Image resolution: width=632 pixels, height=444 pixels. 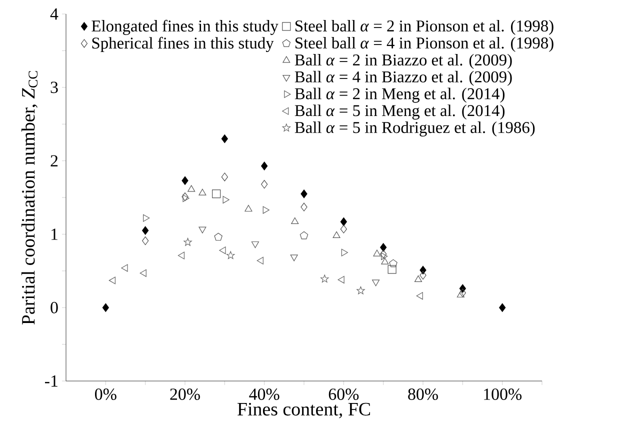 What do you see at coordinates (51, 381) in the screenshot?
I see `y-tick-label: -1` at bounding box center [51, 381].